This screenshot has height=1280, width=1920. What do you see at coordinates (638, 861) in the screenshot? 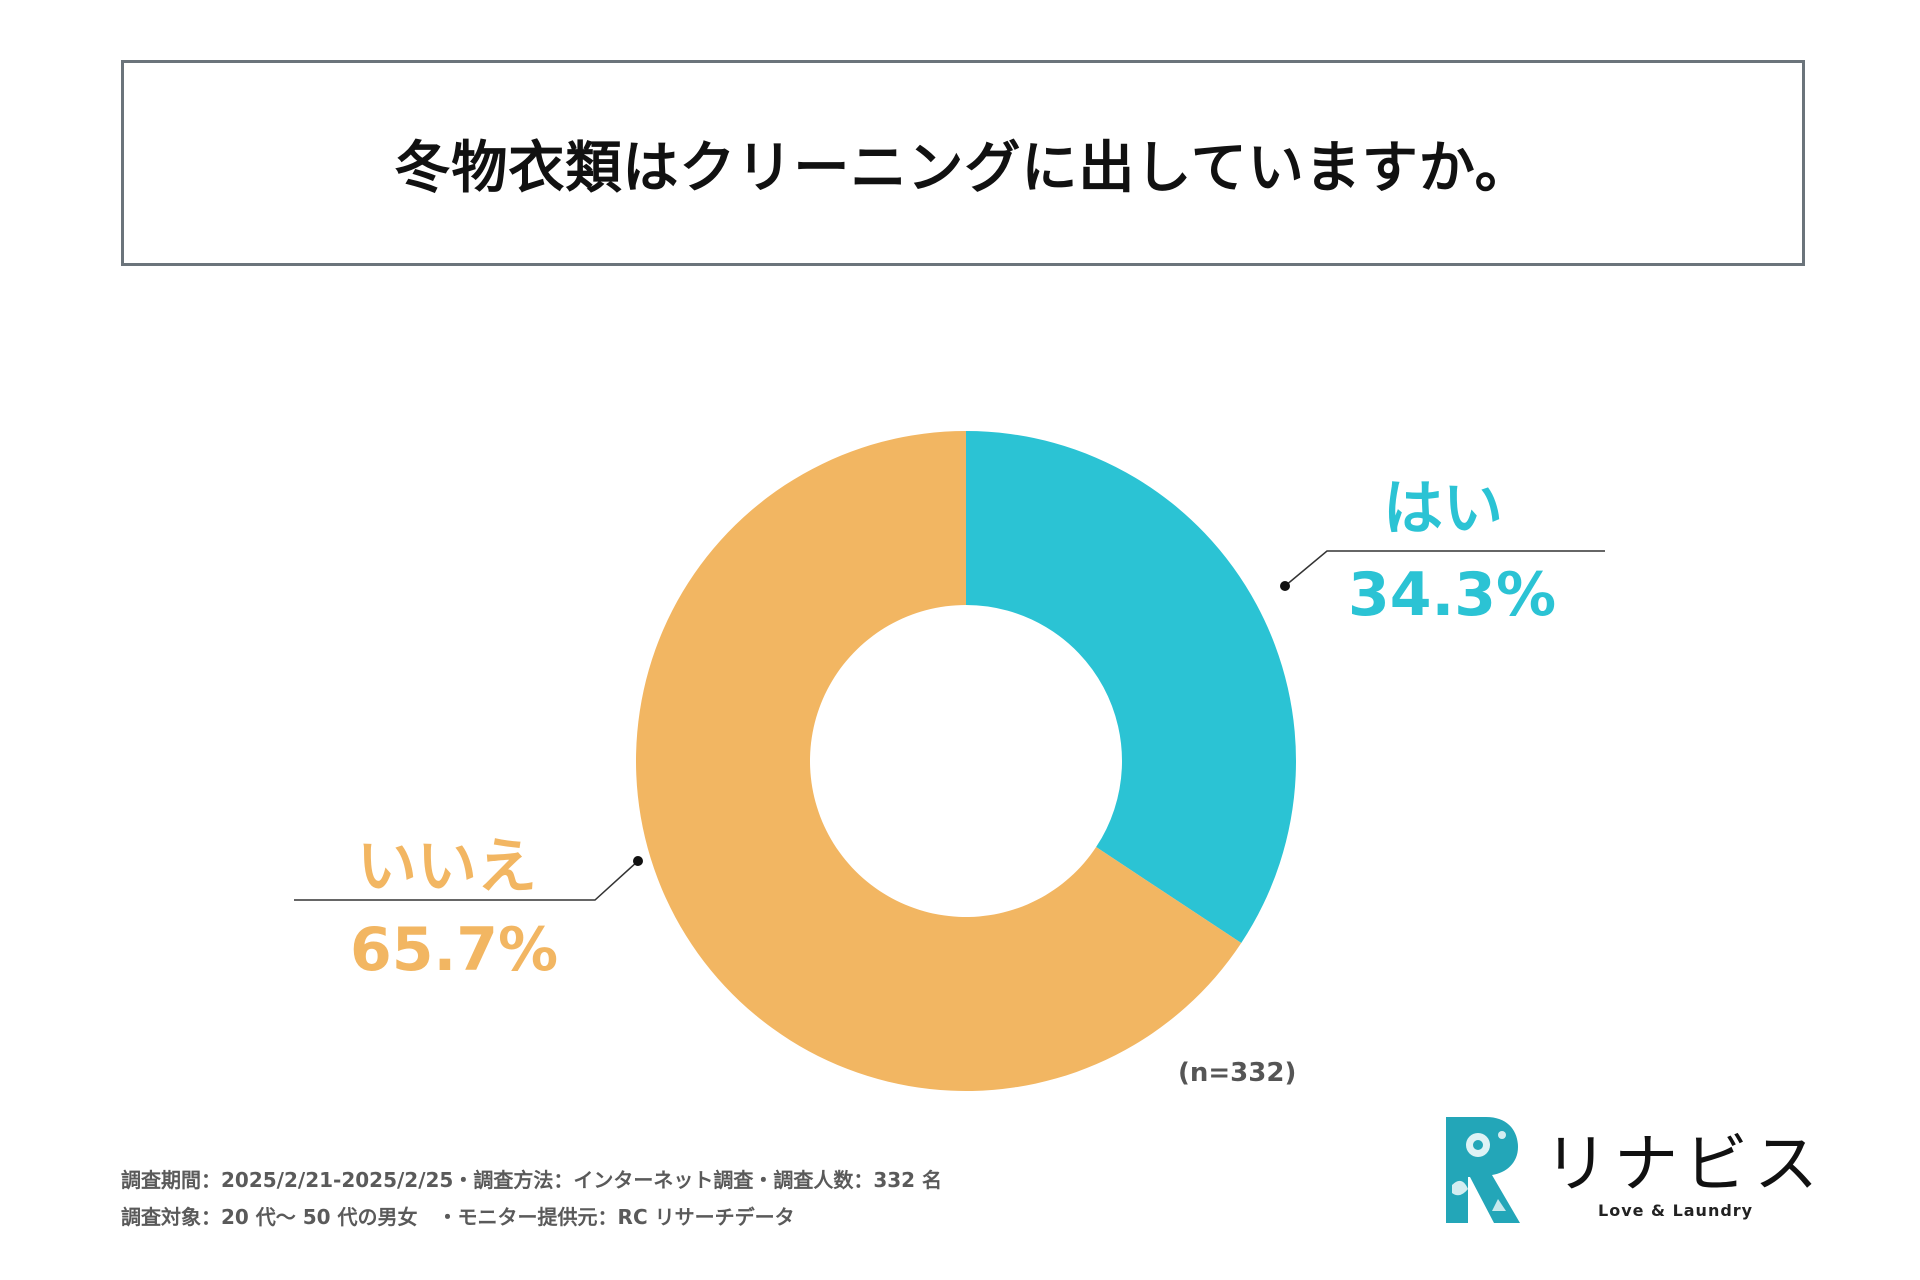
I see `leader-no-dot` at bounding box center [638, 861].